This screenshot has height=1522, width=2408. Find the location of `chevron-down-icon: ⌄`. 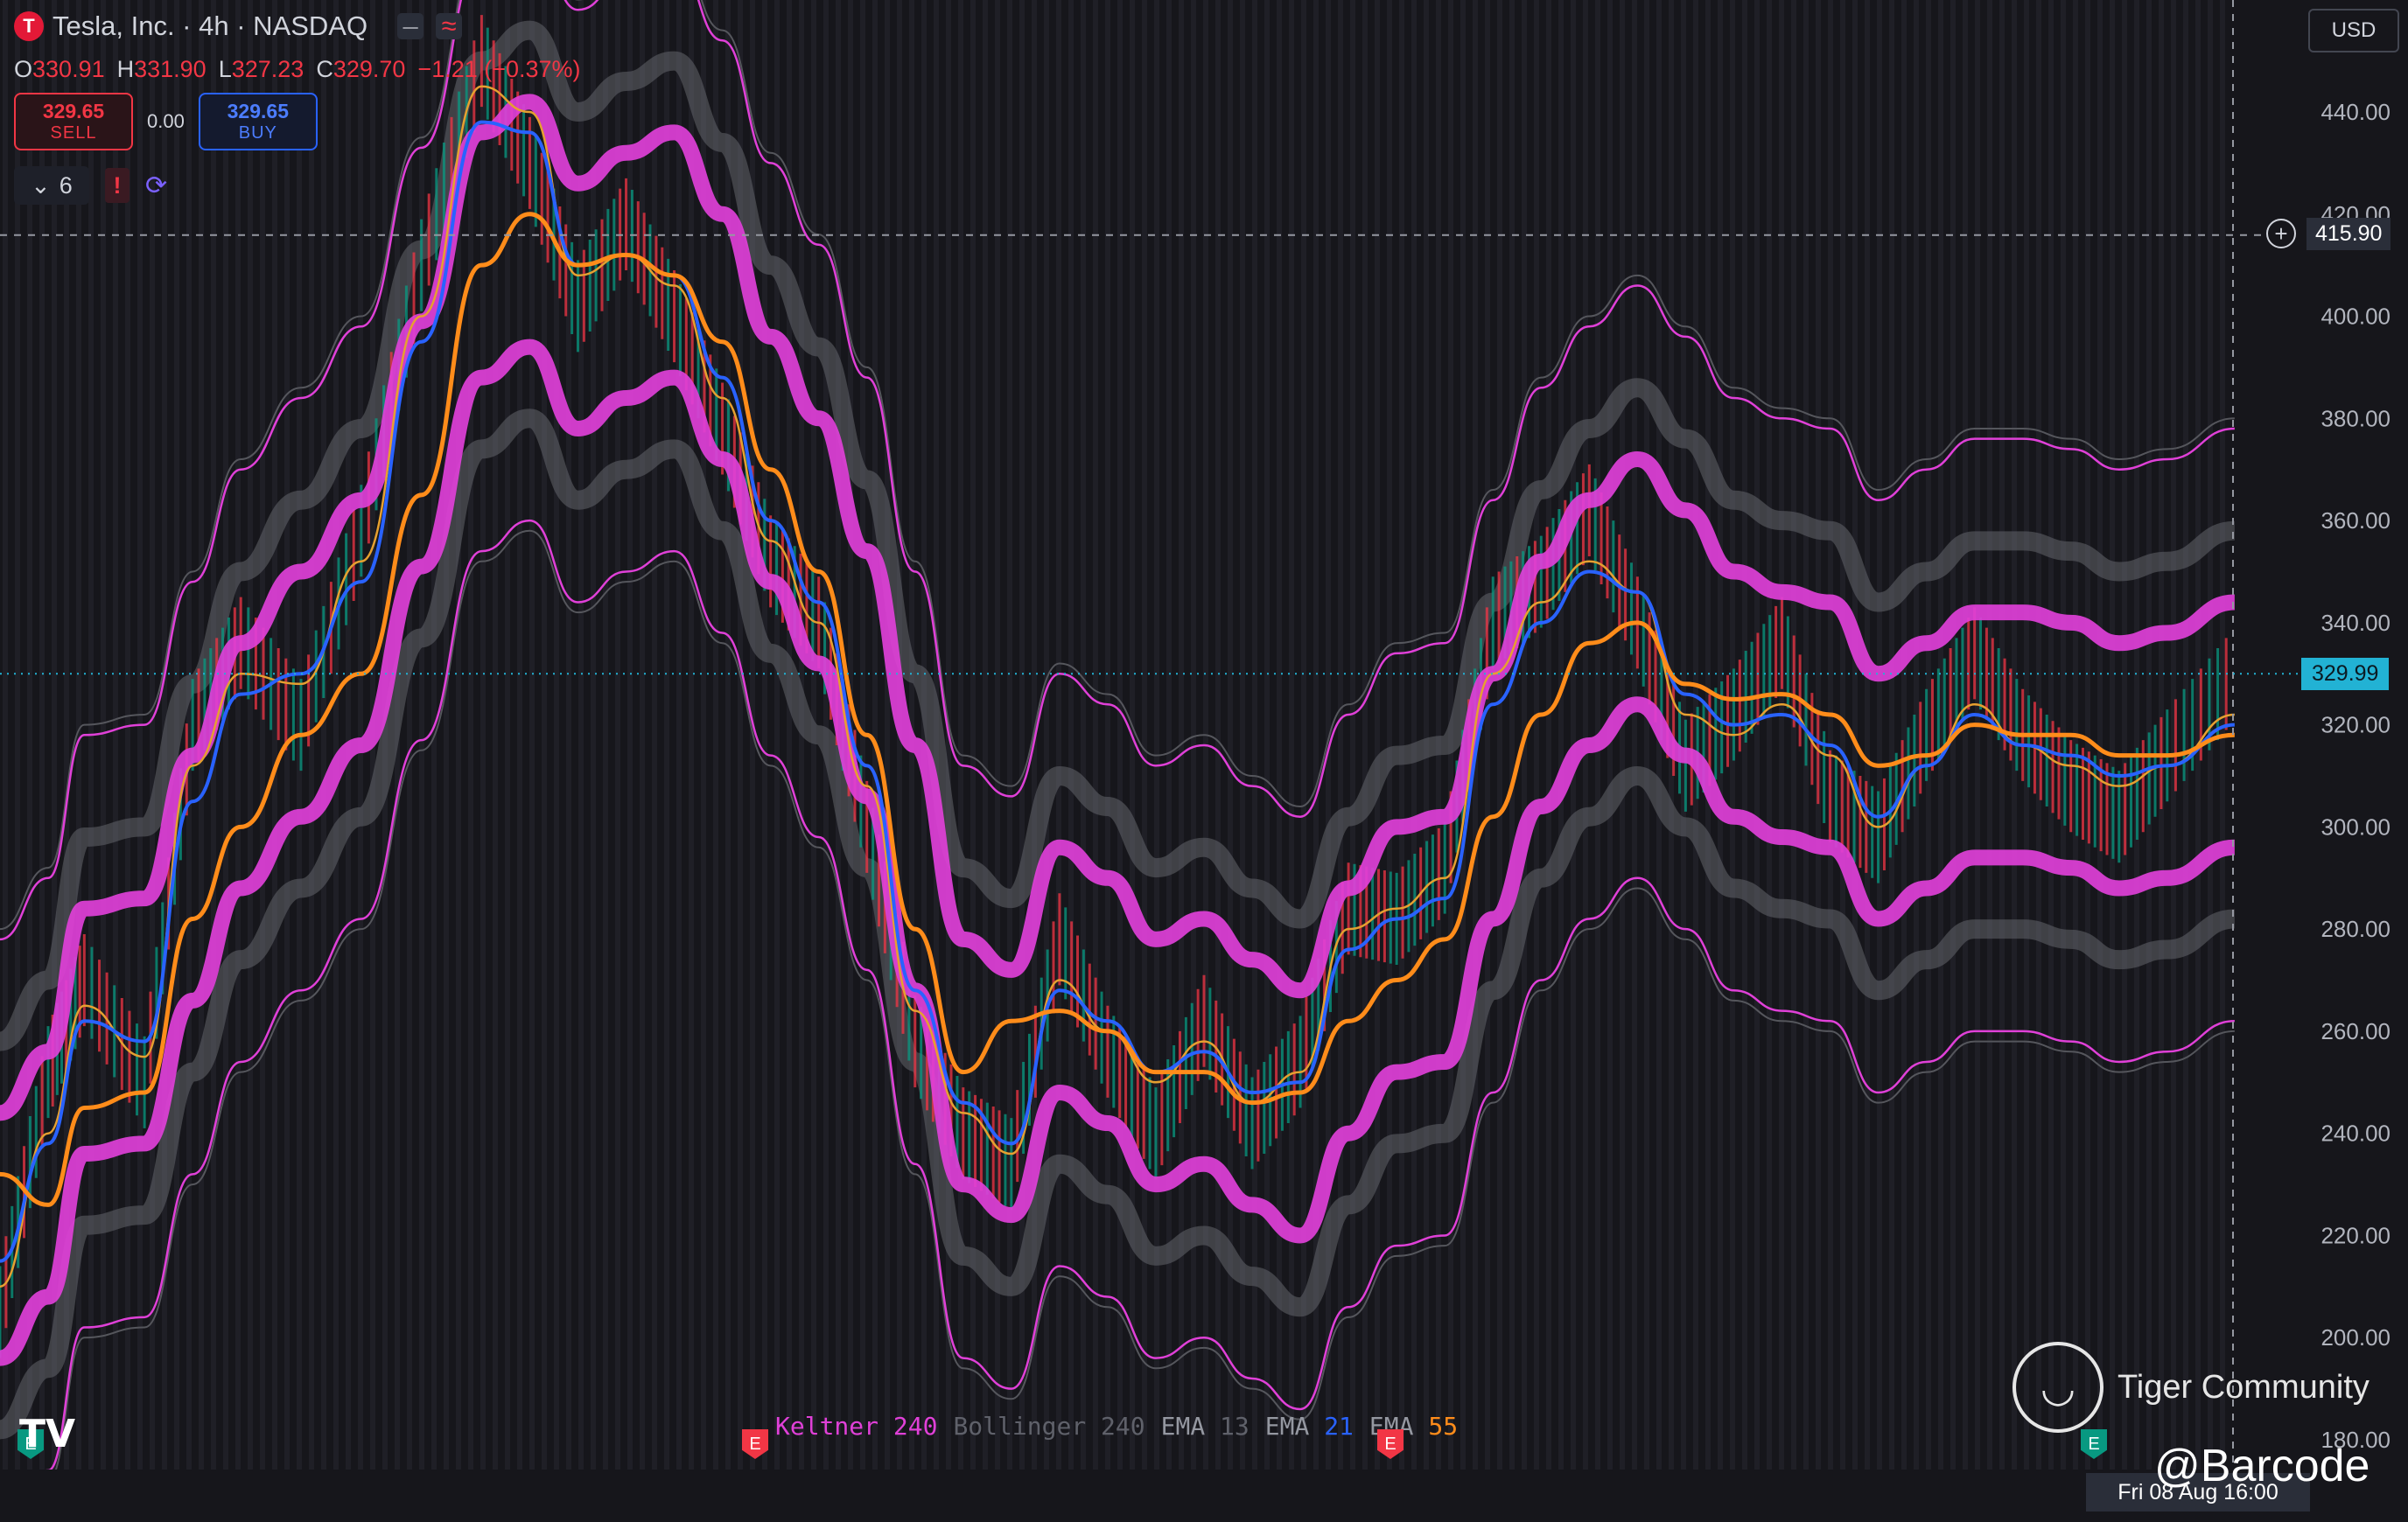

chevron-down-icon: ⌄ is located at coordinates (41, 185).